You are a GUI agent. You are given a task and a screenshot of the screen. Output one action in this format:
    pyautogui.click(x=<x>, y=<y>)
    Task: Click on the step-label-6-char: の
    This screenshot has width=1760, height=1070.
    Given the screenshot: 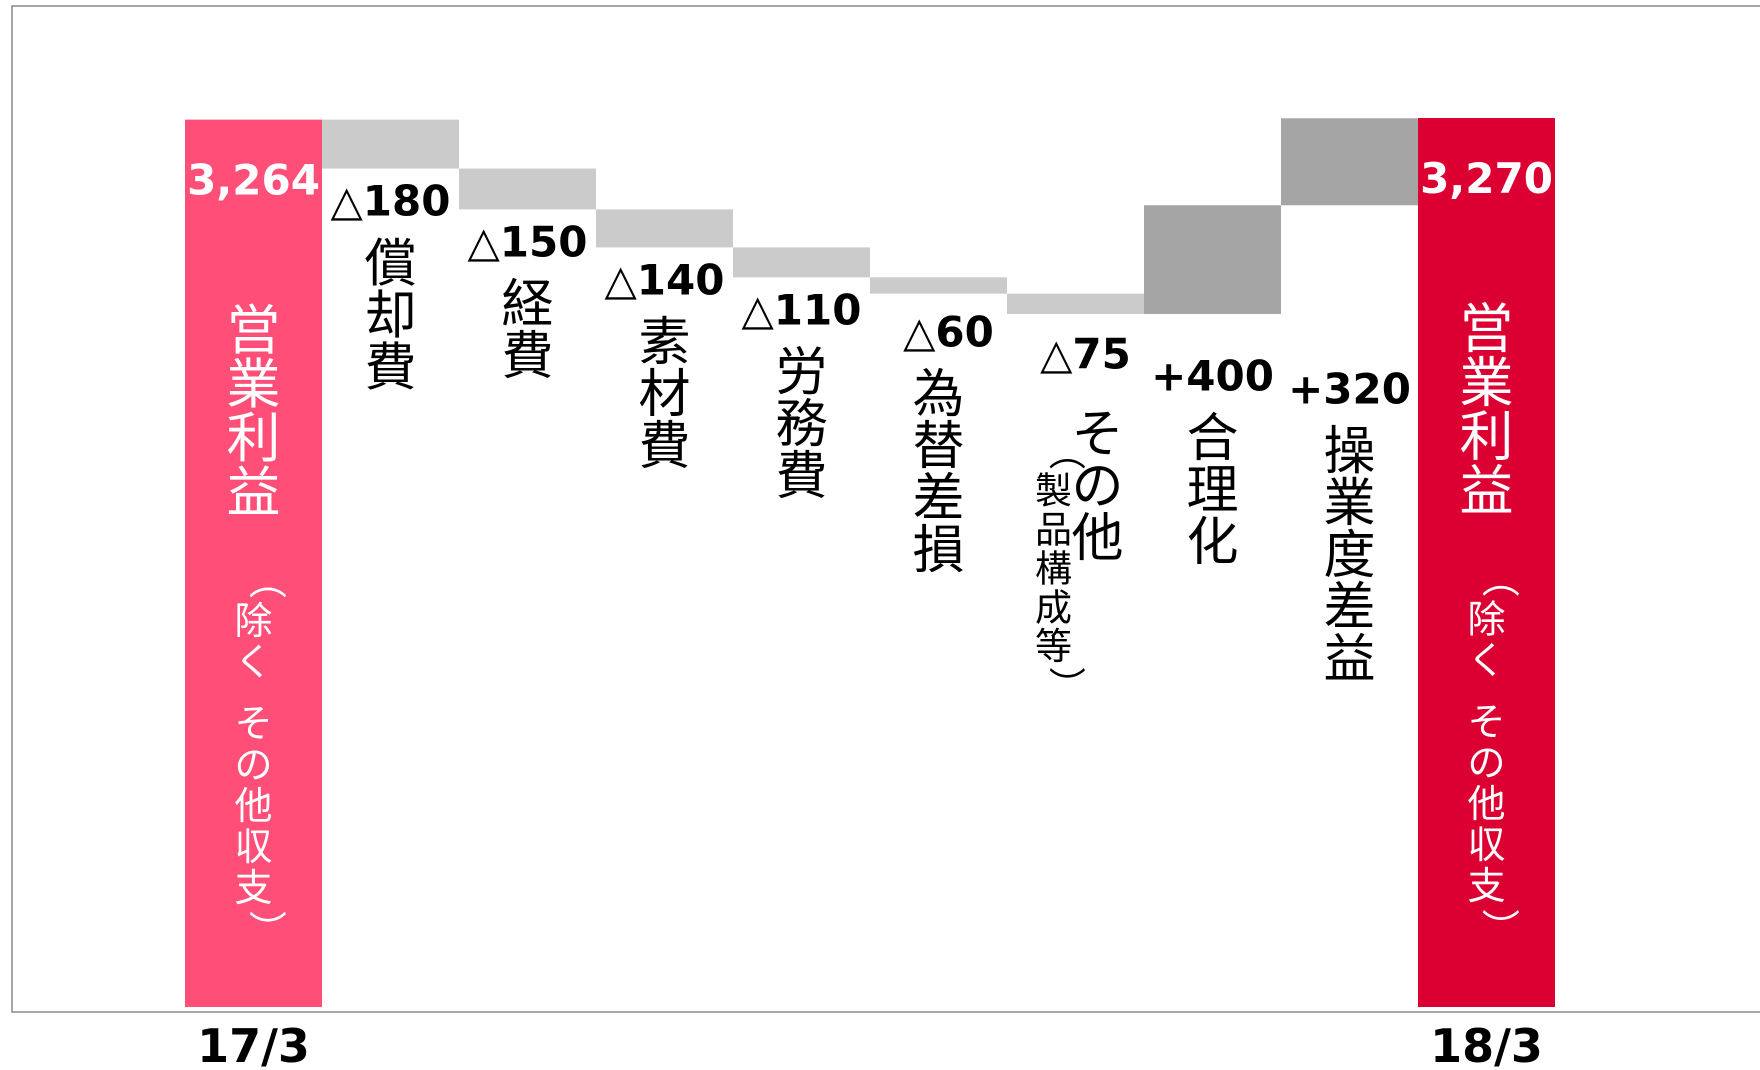 What is the action you would take?
    pyautogui.click(x=1097, y=487)
    